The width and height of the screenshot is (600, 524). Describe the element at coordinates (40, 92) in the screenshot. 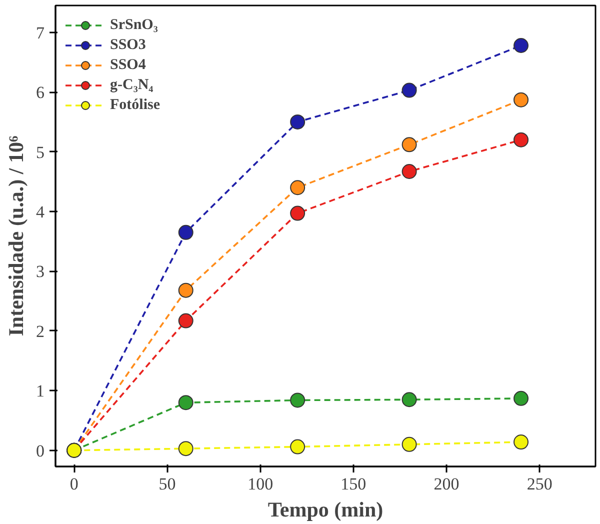

I see `y-tick-label: 6` at that location.